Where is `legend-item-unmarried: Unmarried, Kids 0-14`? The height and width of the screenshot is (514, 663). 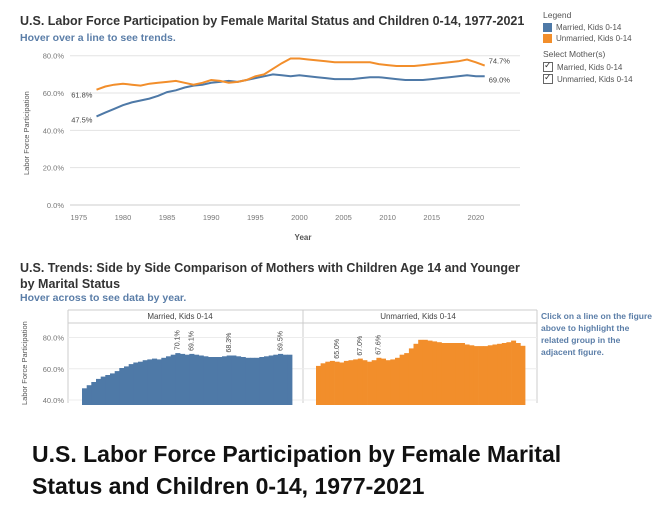
legend-item-unmarried: Unmarried, Kids 0-14 is located at coordinates (602, 38).